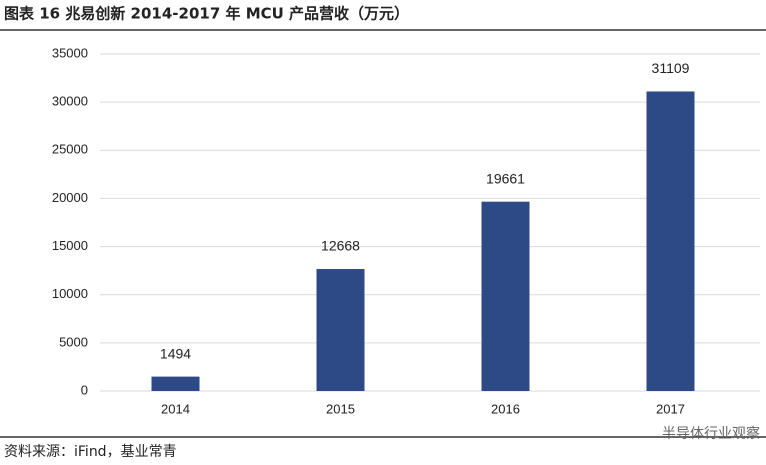  I want to click on watermark: 半导体行业观察, so click(711, 433).